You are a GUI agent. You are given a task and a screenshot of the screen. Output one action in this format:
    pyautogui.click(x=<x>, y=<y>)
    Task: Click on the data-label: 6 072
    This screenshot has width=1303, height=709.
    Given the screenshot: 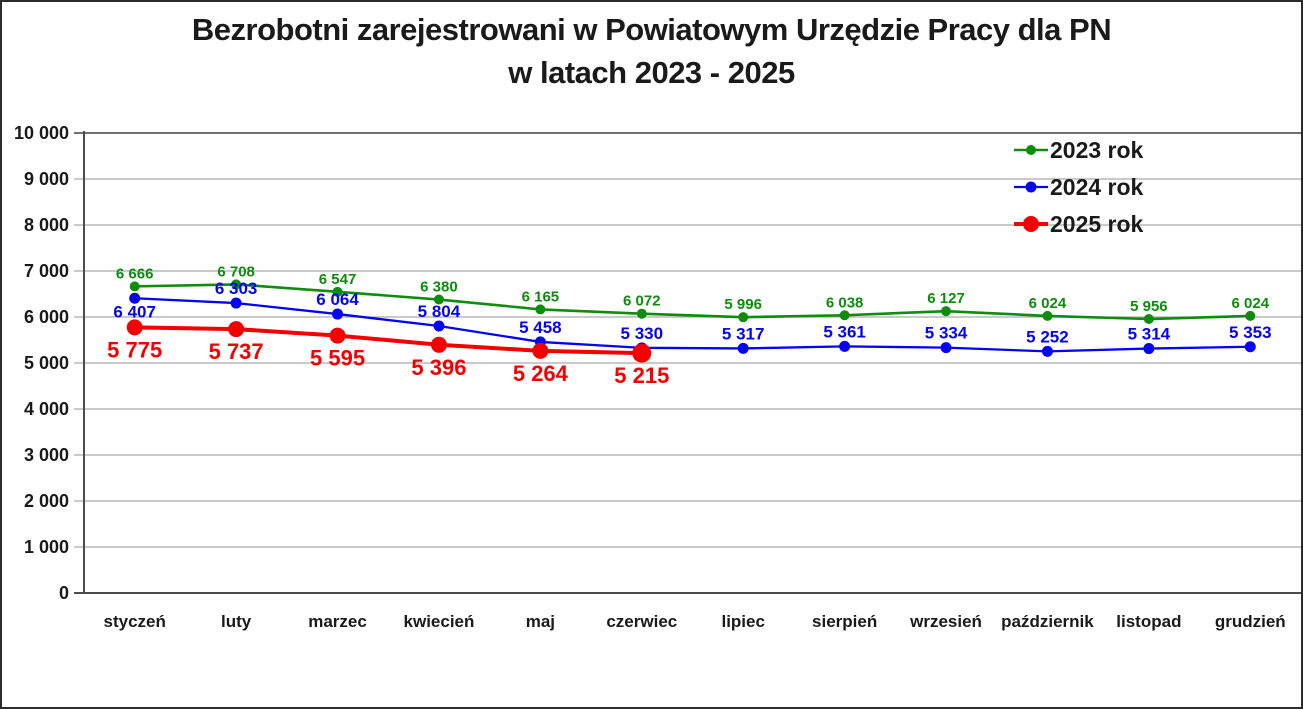 What is the action you would take?
    pyautogui.click(x=642, y=301)
    